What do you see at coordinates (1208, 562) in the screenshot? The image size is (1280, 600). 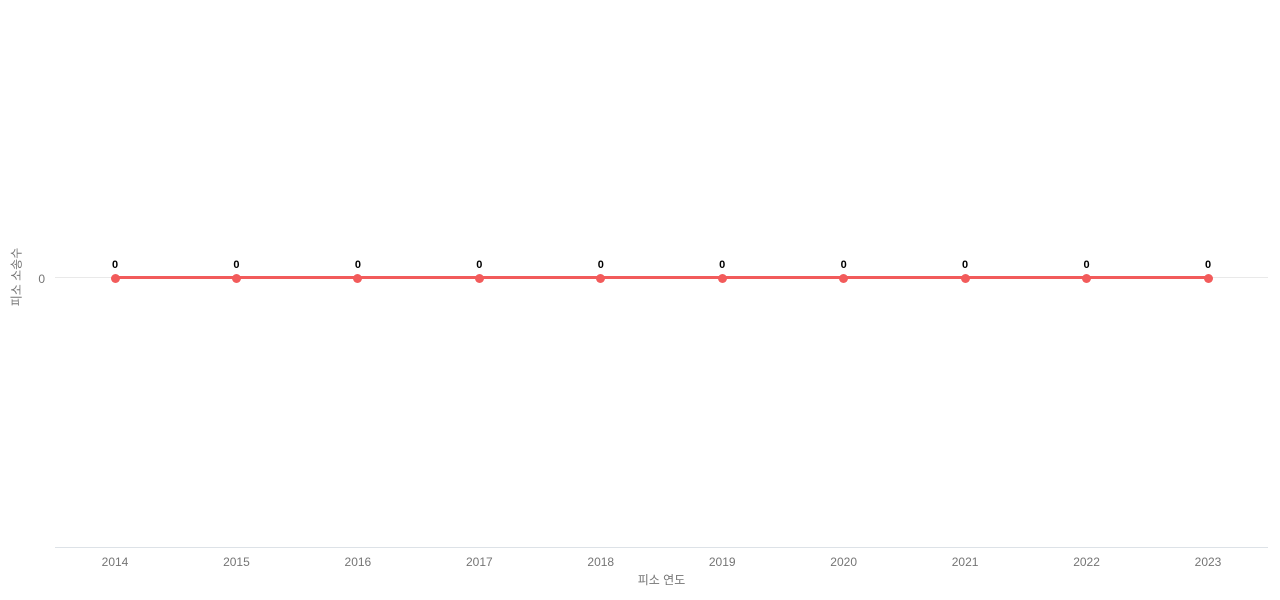 I see `x-axis-tick: 2023` at bounding box center [1208, 562].